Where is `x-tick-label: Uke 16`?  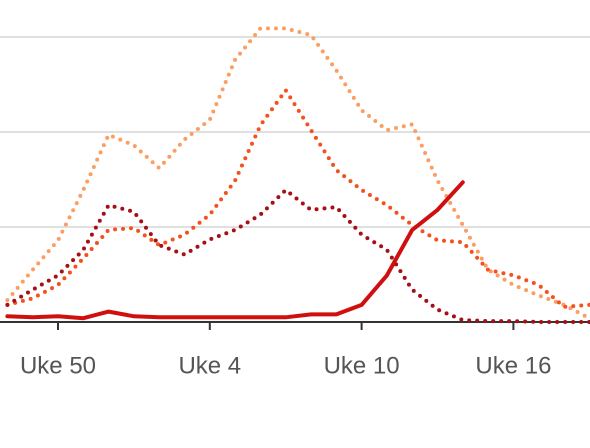 x-tick-label: Uke 16 is located at coordinates (513, 365).